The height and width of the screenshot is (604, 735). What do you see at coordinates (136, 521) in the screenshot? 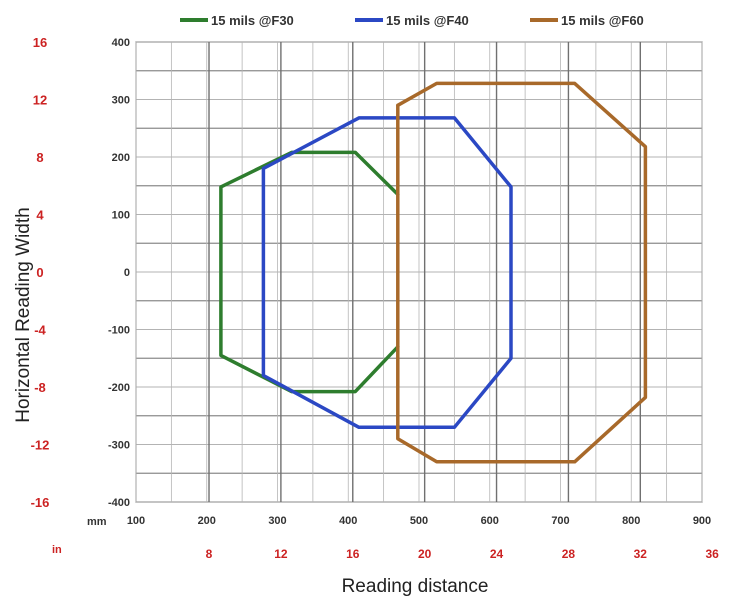
I see `x-tick-label-mm: 100` at bounding box center [136, 521].